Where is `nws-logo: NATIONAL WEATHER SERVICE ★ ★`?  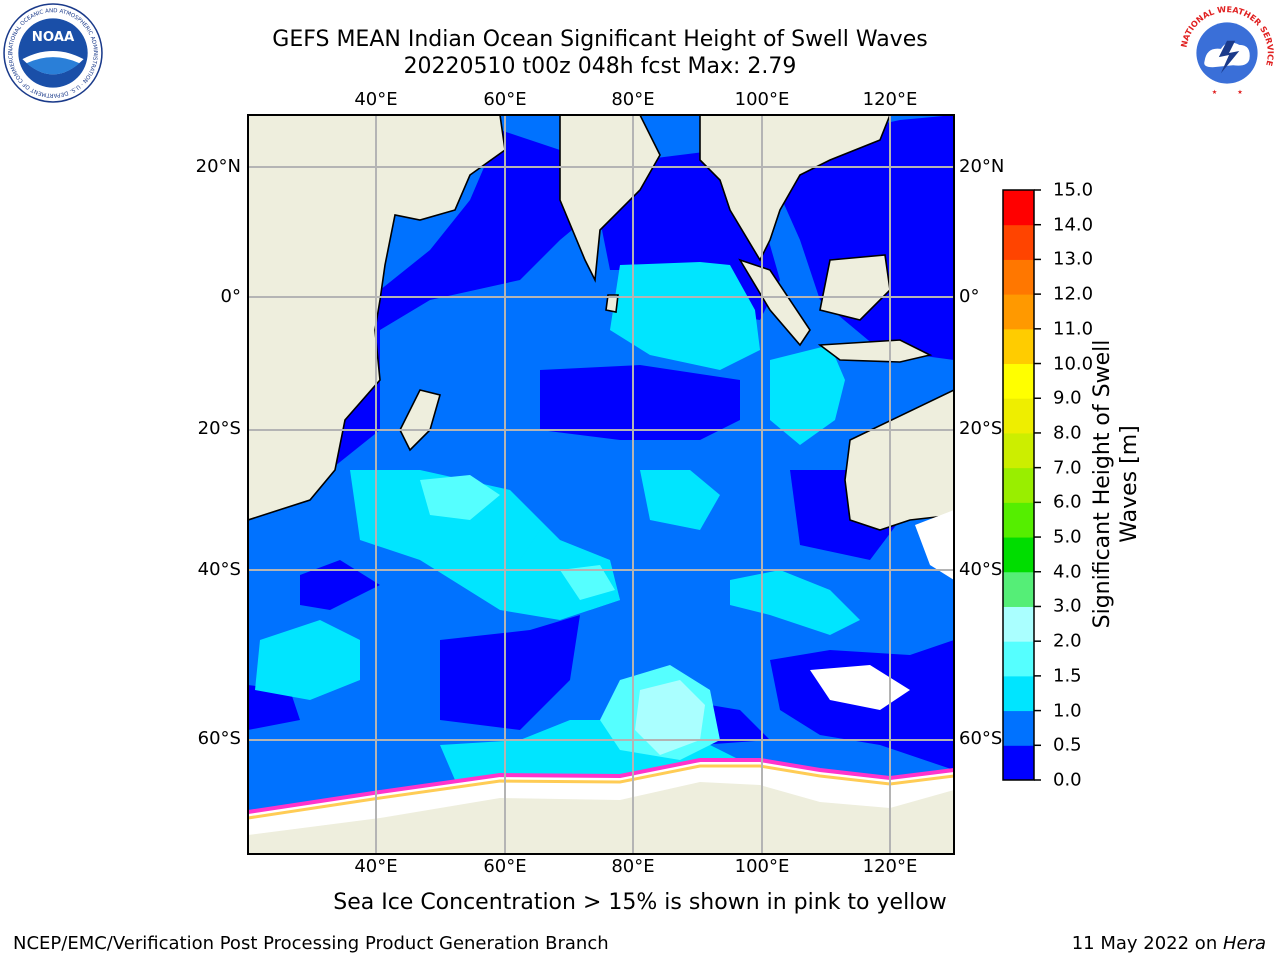
nws-logo: NATIONAL WEATHER SERVICE ★ ★ is located at coordinates (1227, 53).